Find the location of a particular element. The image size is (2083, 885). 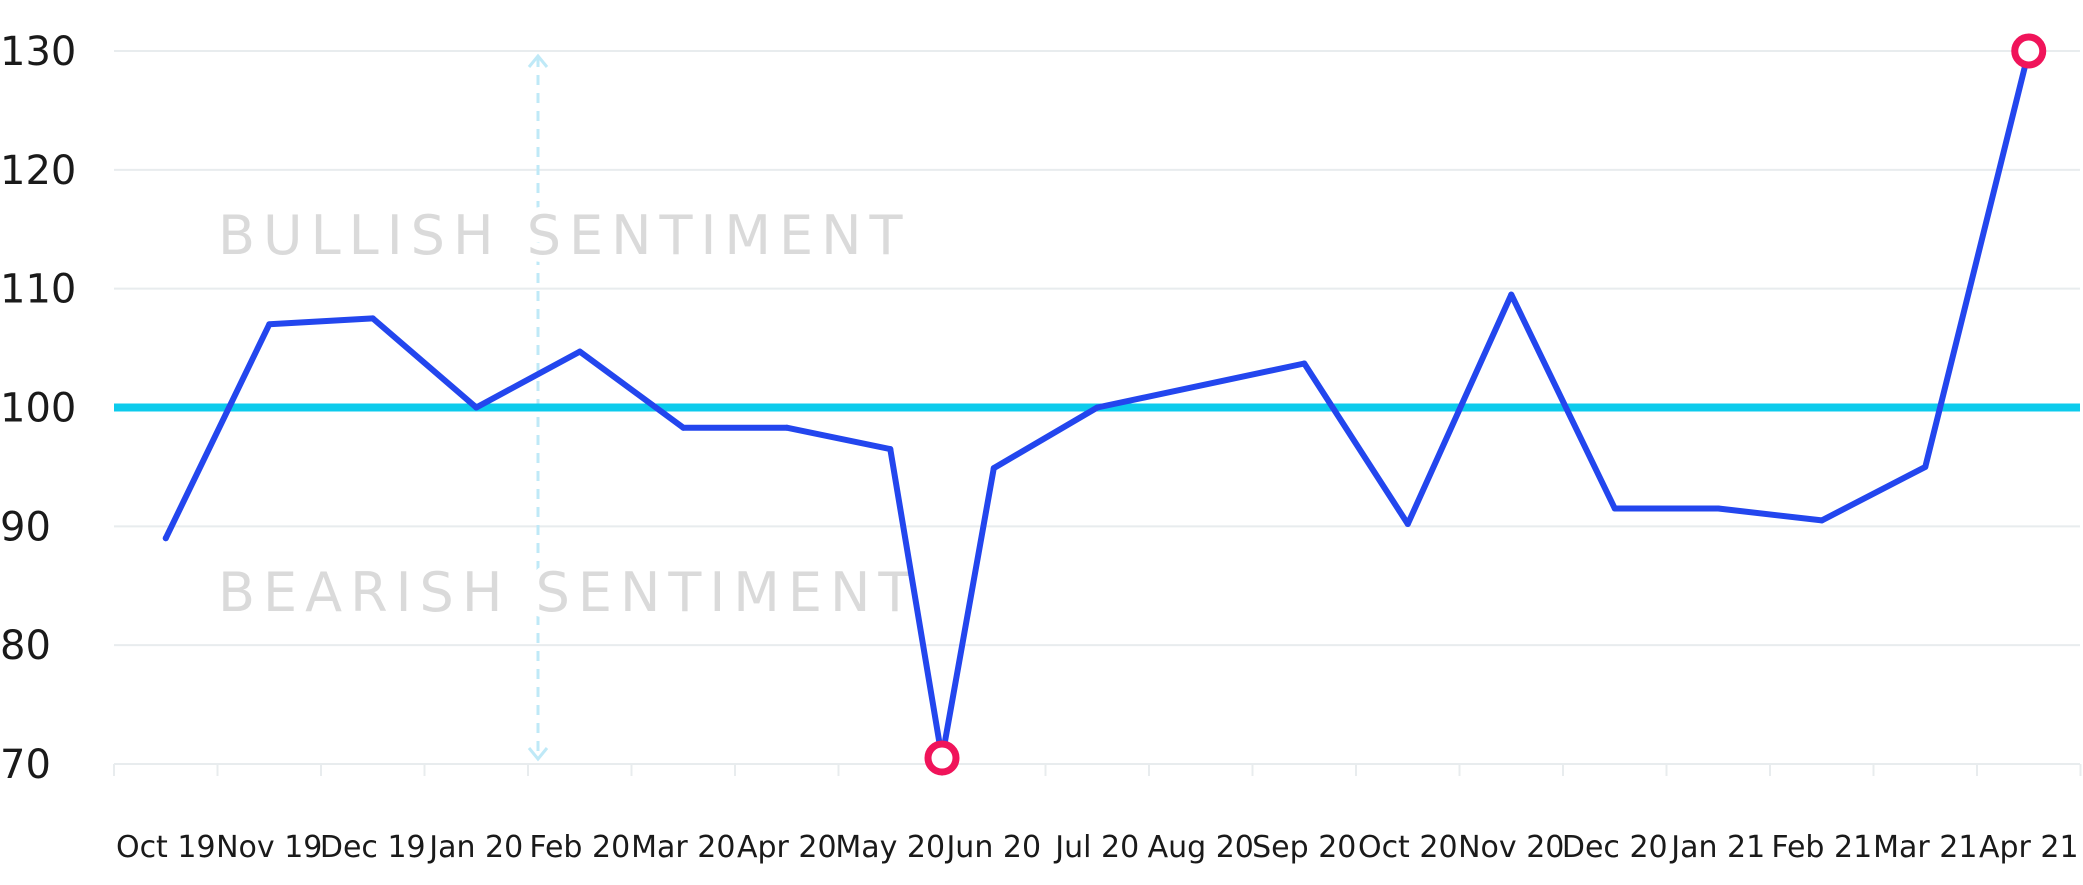

y-axis-ticks: 70 80 90 100 110 120 130 is located at coordinates (38, 408).